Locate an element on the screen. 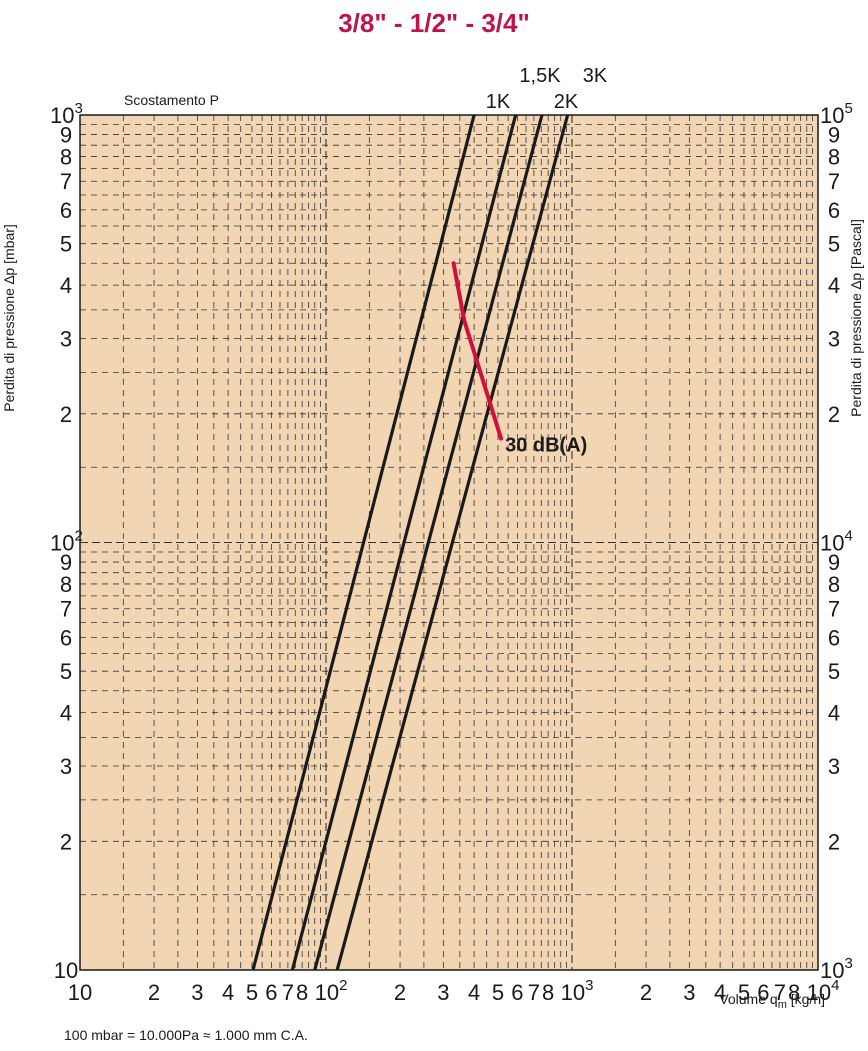 This screenshot has width=868, height=1051. y-tick-label-left-base: 7 is located at coordinates (66, 181).